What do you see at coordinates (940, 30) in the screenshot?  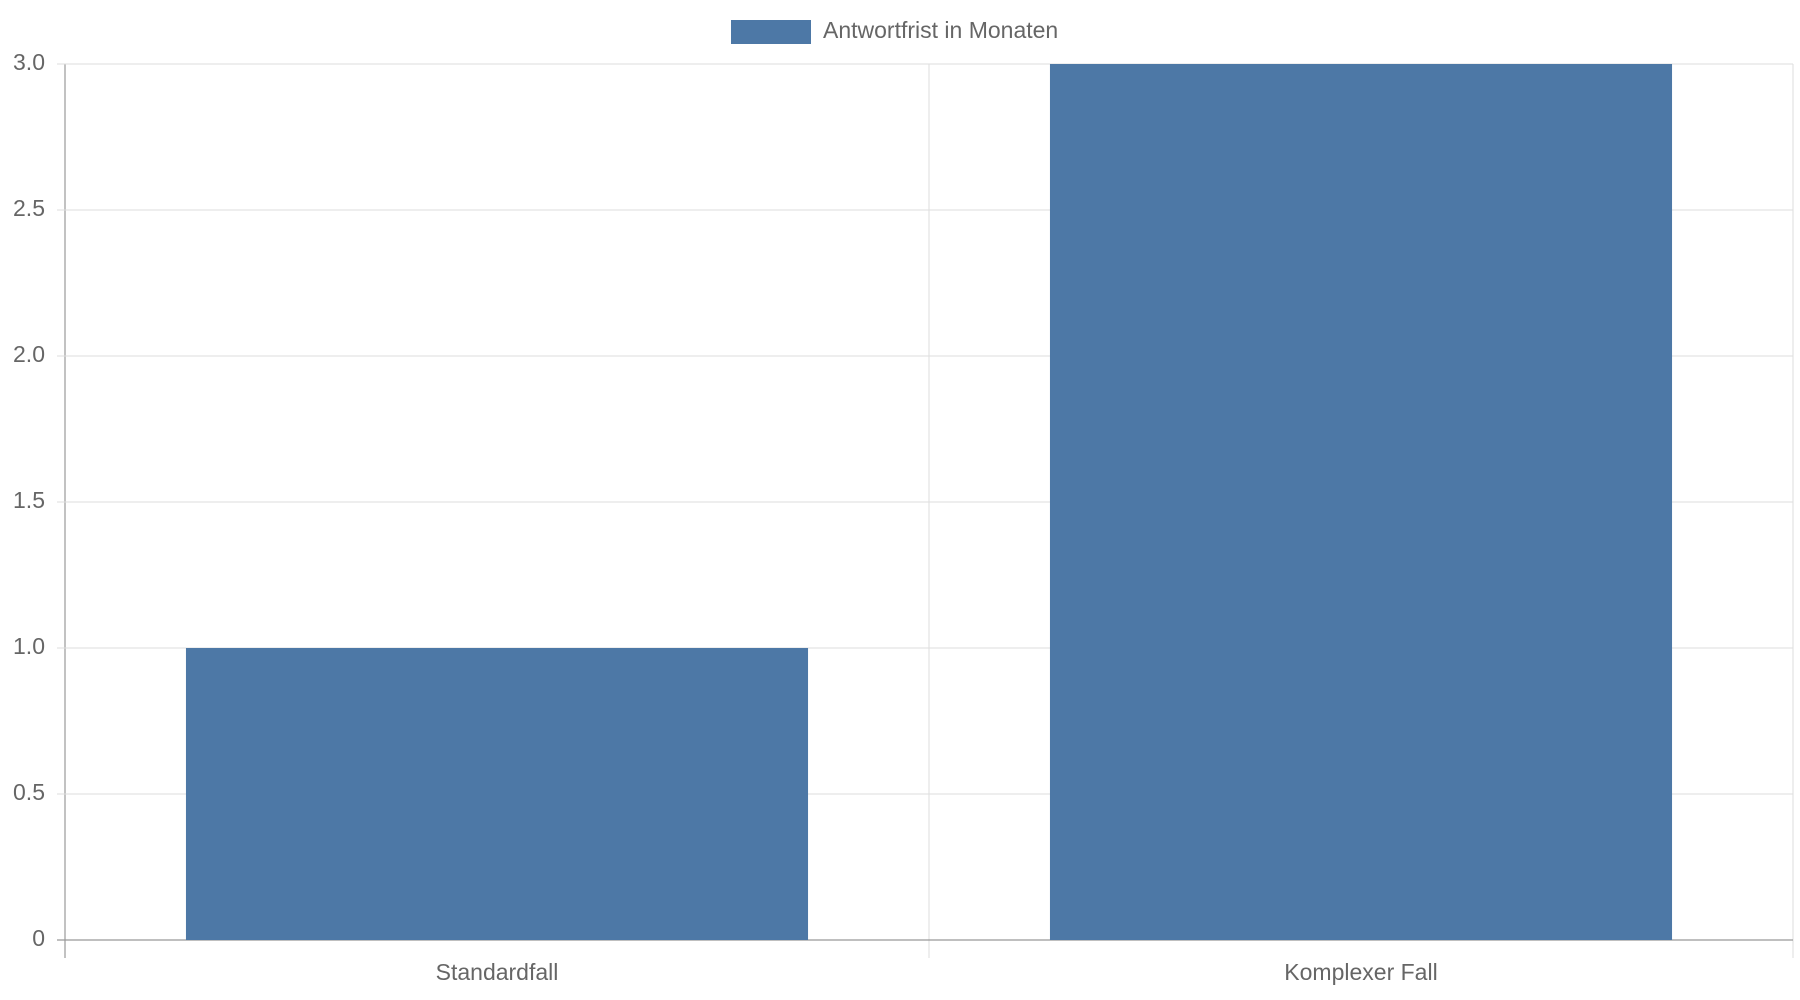 I see `legend-label: Antwortfrist in Monaten` at bounding box center [940, 30].